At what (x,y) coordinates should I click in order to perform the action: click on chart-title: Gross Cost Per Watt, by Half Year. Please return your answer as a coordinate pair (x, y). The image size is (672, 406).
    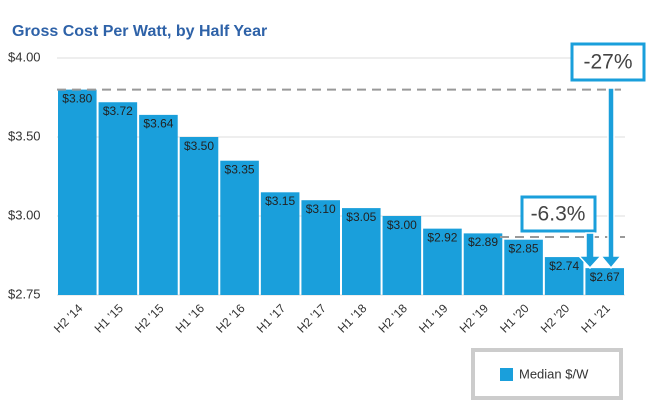
    Looking at the image, I should click on (139, 31).